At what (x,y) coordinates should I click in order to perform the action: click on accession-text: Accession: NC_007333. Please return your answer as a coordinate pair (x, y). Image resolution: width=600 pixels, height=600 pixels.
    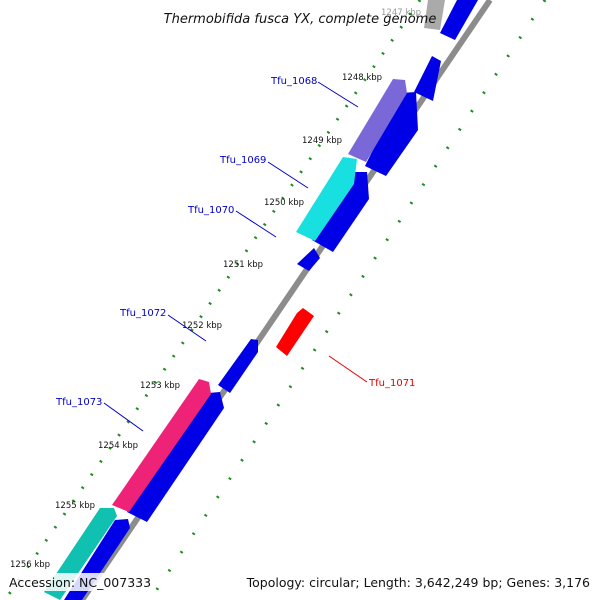
    Looking at the image, I should click on (80, 582).